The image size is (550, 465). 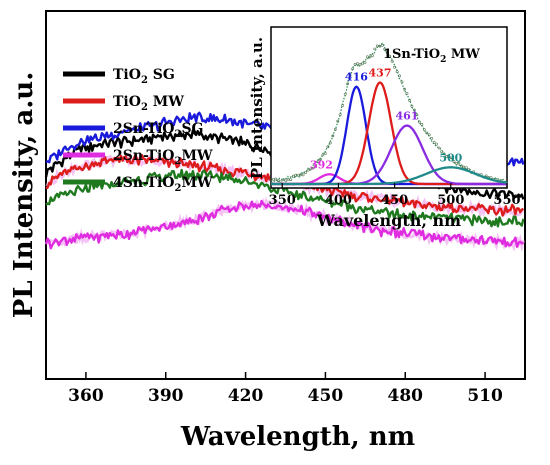 I want to click on legend-label-base-4: 4Sn-TiO, so click(x=143, y=183).